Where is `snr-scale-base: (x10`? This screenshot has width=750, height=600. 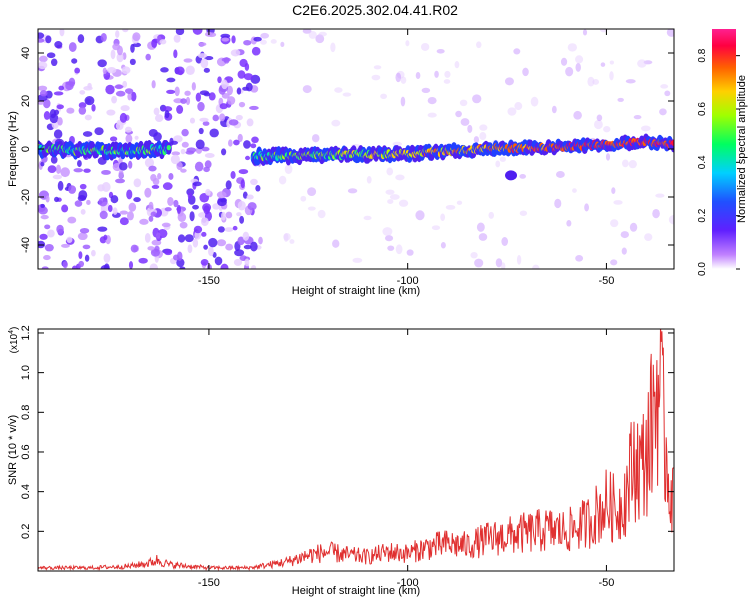 snr-scale-base: (x10 is located at coordinates (14, 343).